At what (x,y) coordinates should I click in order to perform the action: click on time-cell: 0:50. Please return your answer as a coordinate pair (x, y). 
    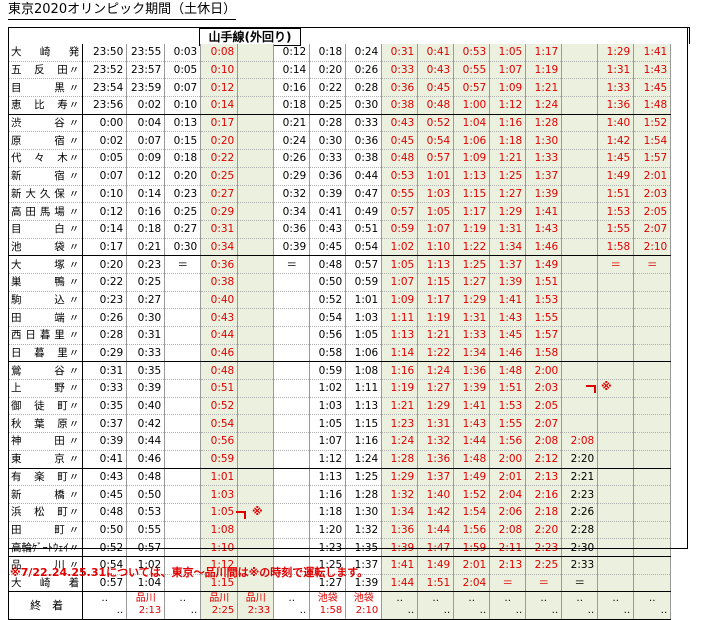
    Looking at the image, I should click on (328, 282).